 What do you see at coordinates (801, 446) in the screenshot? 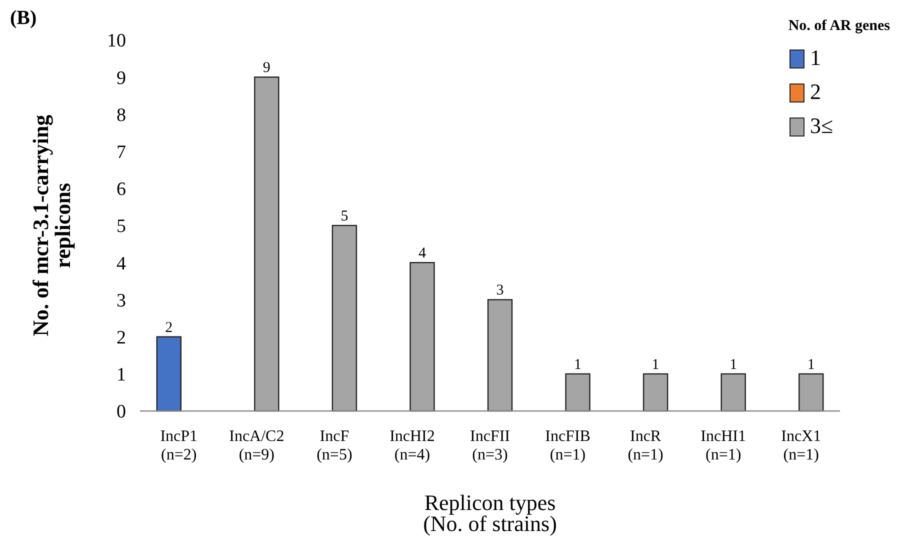
I see `x-tick-label: IncX1 (n=1)` at bounding box center [801, 446].